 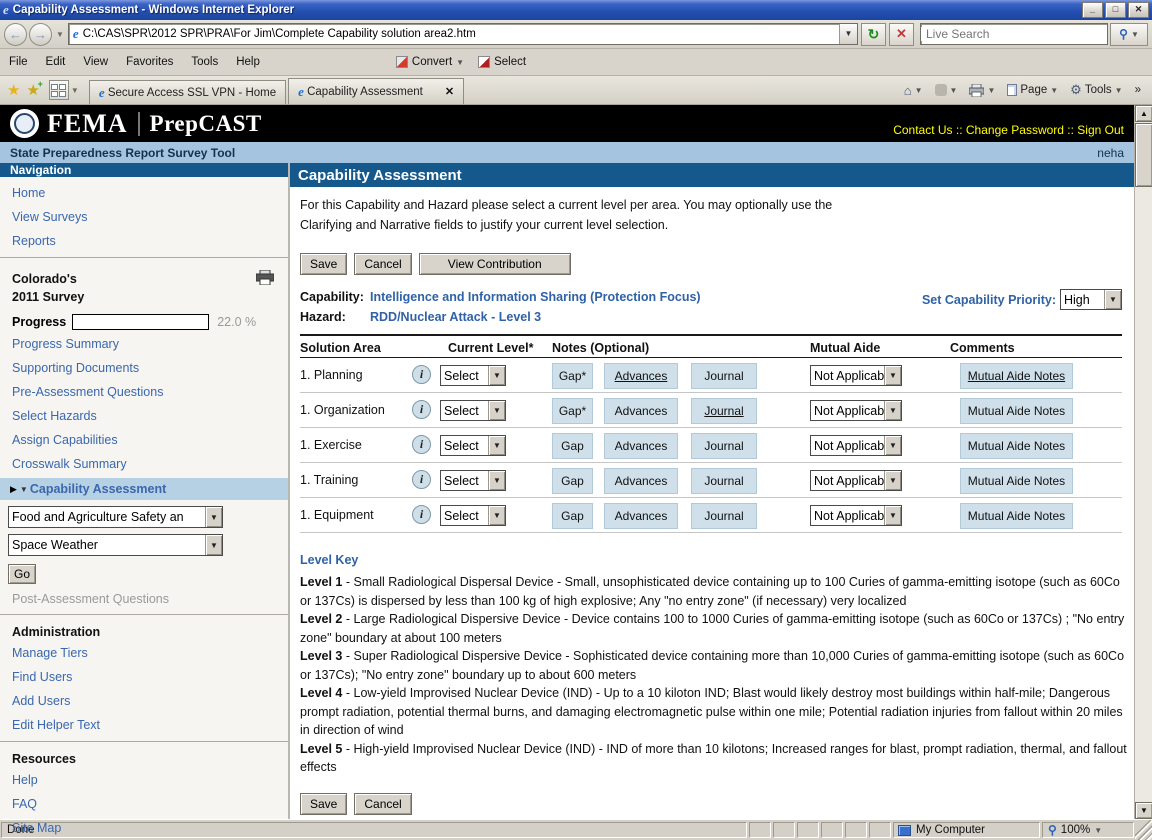 What do you see at coordinates (248, 62) in the screenshot?
I see `menu-help: Help` at bounding box center [248, 62].